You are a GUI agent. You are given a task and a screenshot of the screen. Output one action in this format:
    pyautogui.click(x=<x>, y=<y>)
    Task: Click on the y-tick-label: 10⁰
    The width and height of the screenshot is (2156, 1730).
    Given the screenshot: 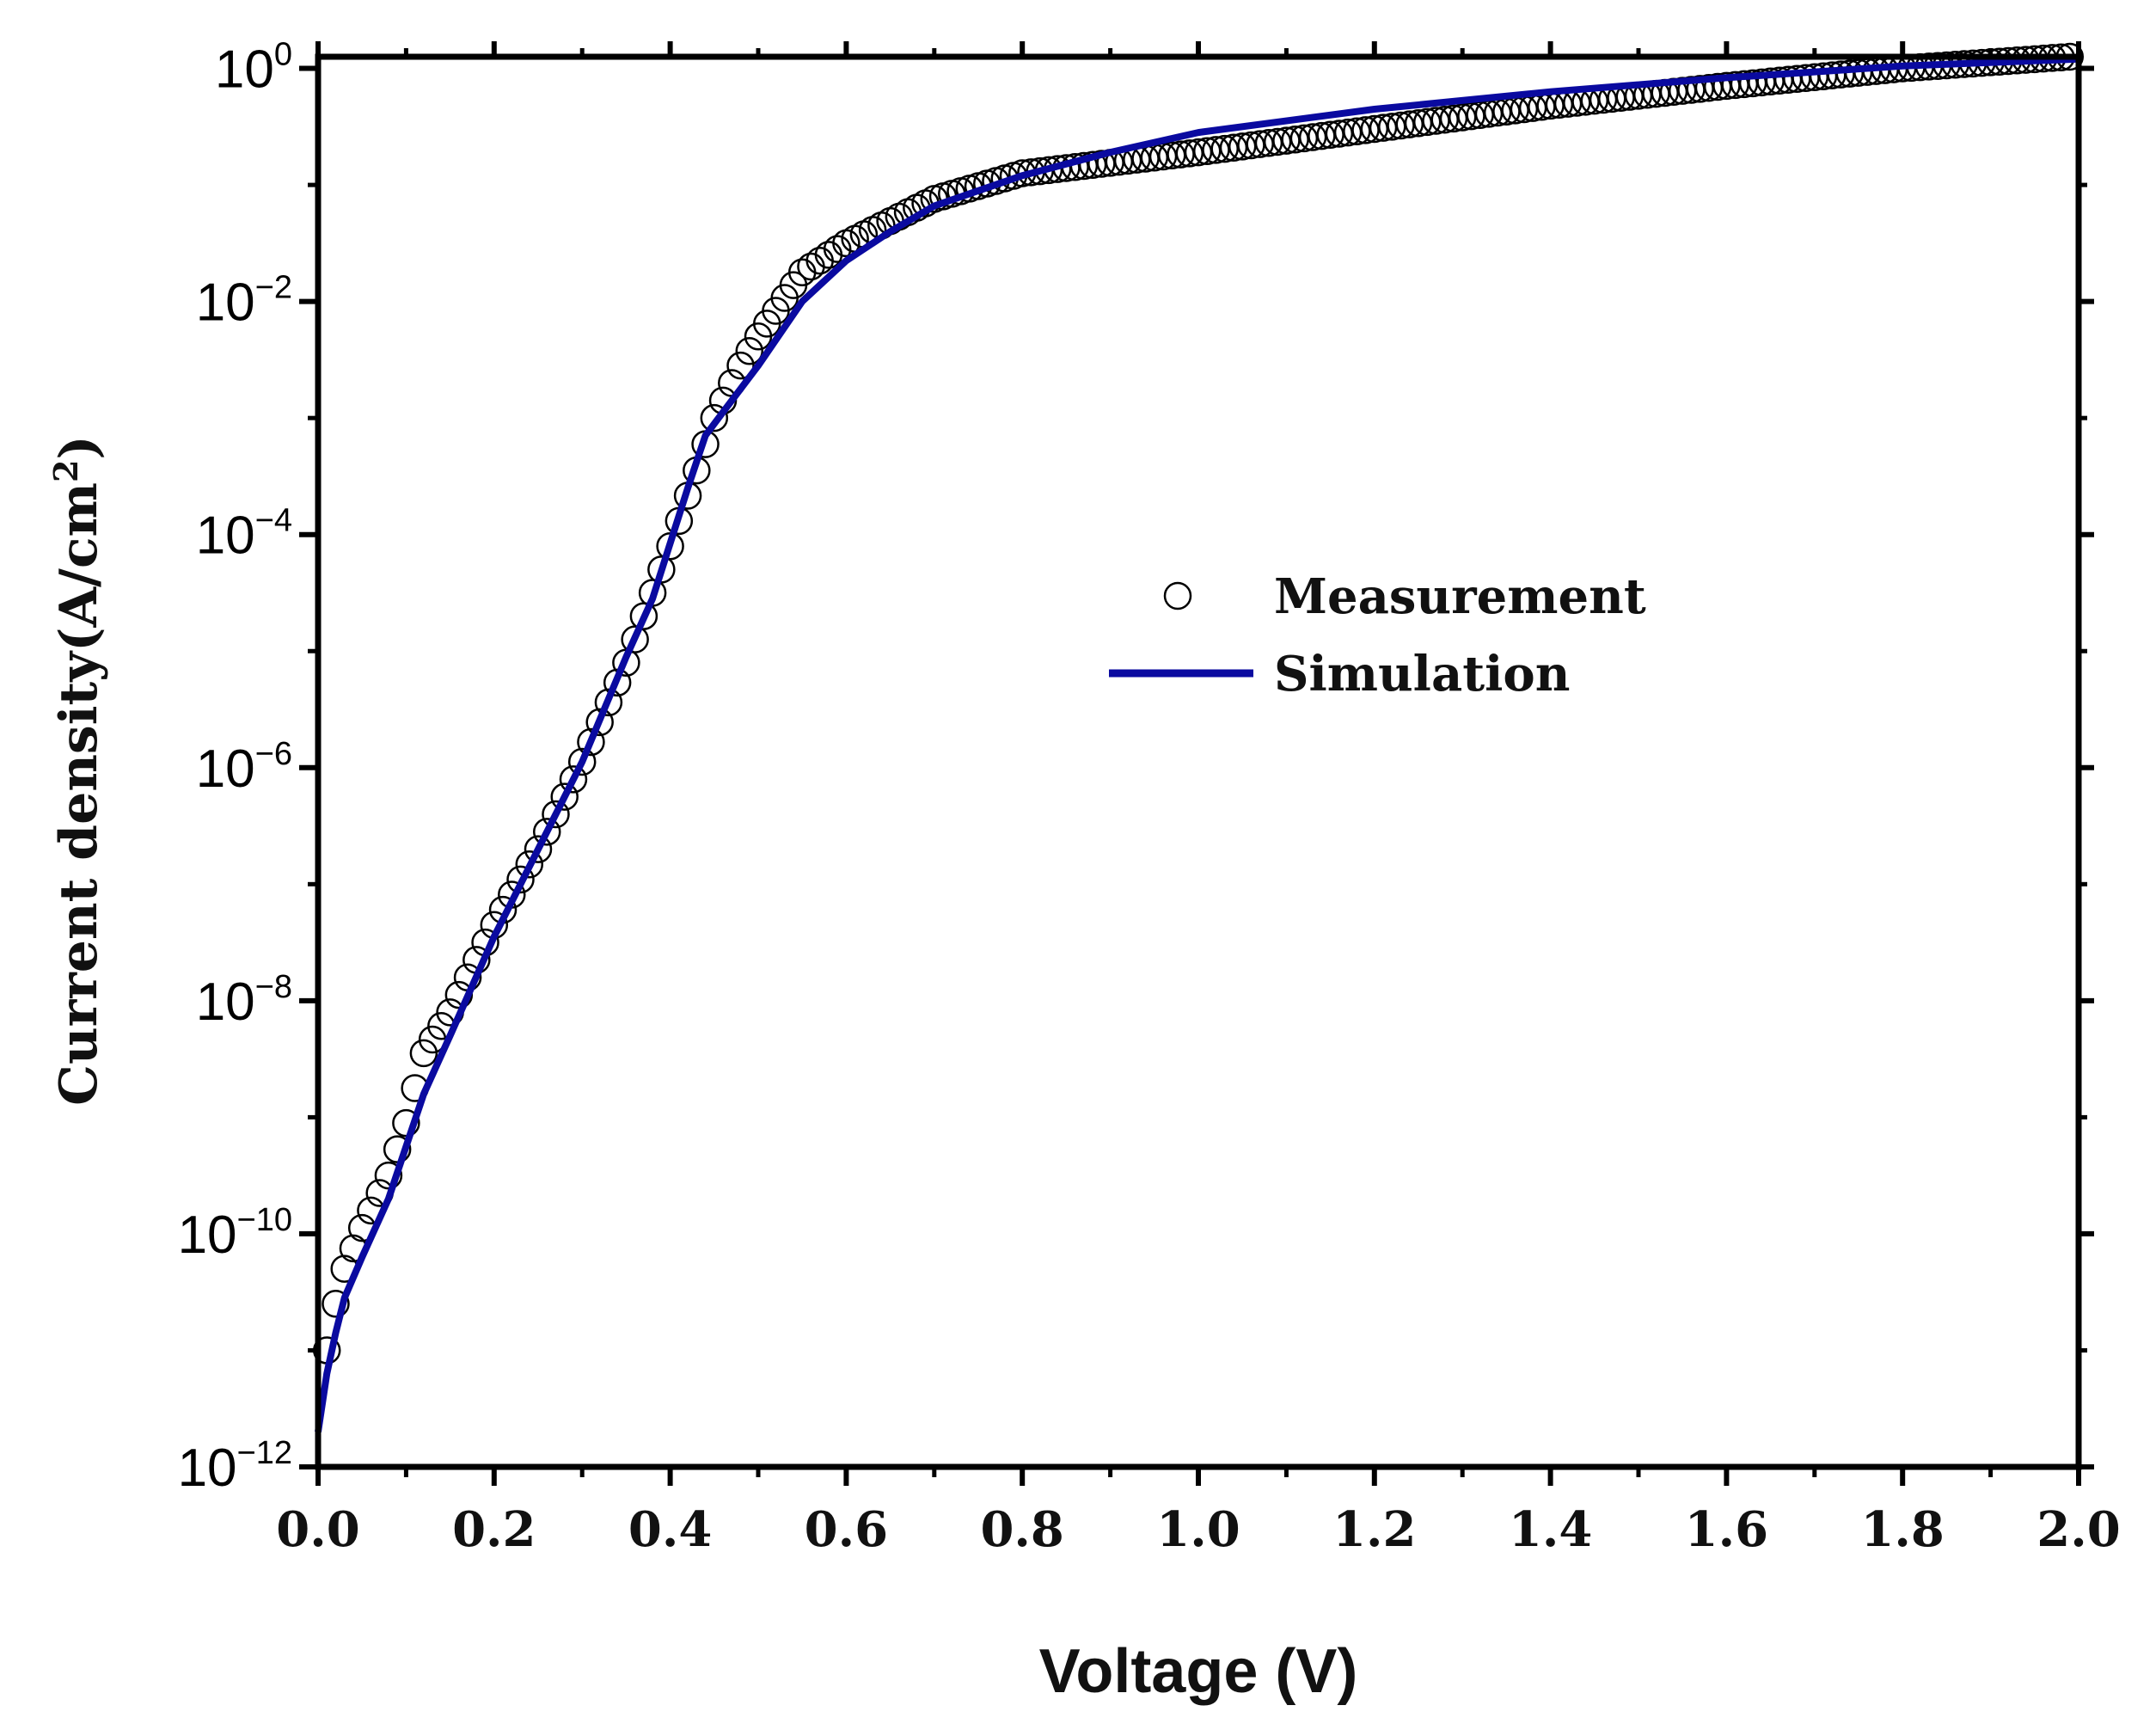 What is the action you would take?
    pyautogui.click(x=253, y=68)
    